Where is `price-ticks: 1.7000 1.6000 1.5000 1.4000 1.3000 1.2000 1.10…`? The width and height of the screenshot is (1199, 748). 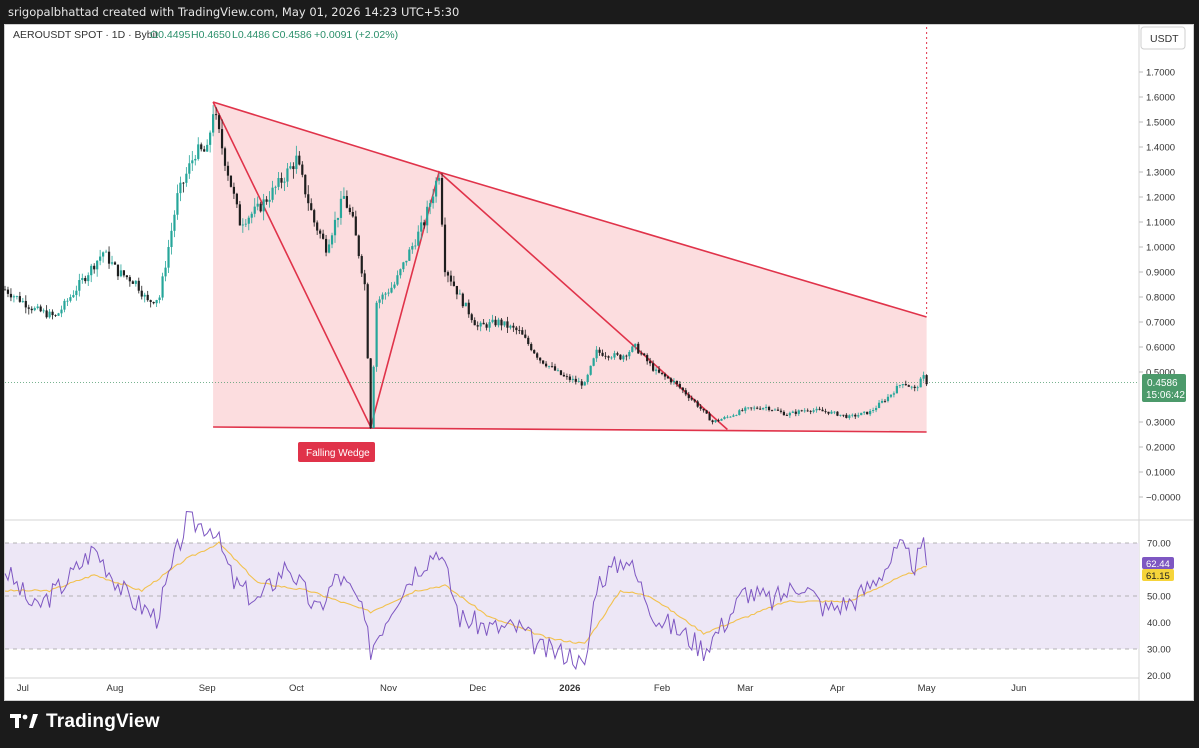 price-ticks: 1.7000 1.6000 1.5000 1.4000 1.3000 1.2000 1.10… is located at coordinates (1160, 286).